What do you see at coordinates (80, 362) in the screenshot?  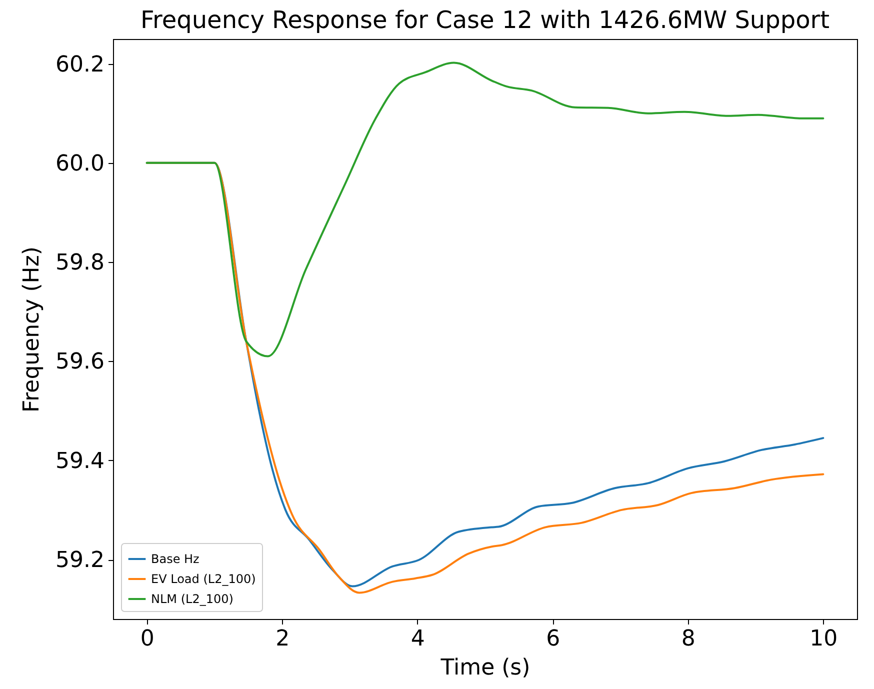 I see `y-tick-label: 59.6` at bounding box center [80, 362].